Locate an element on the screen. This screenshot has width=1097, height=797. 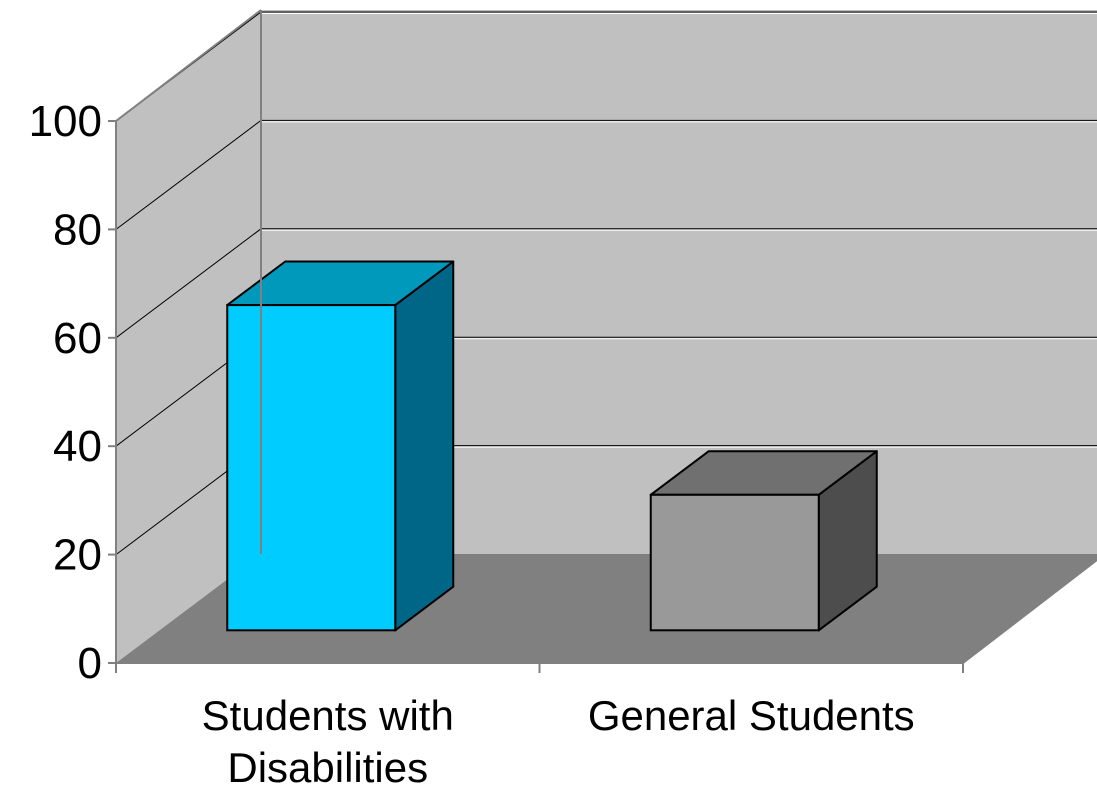
x-category-label: General Students is located at coordinates (751, 715).